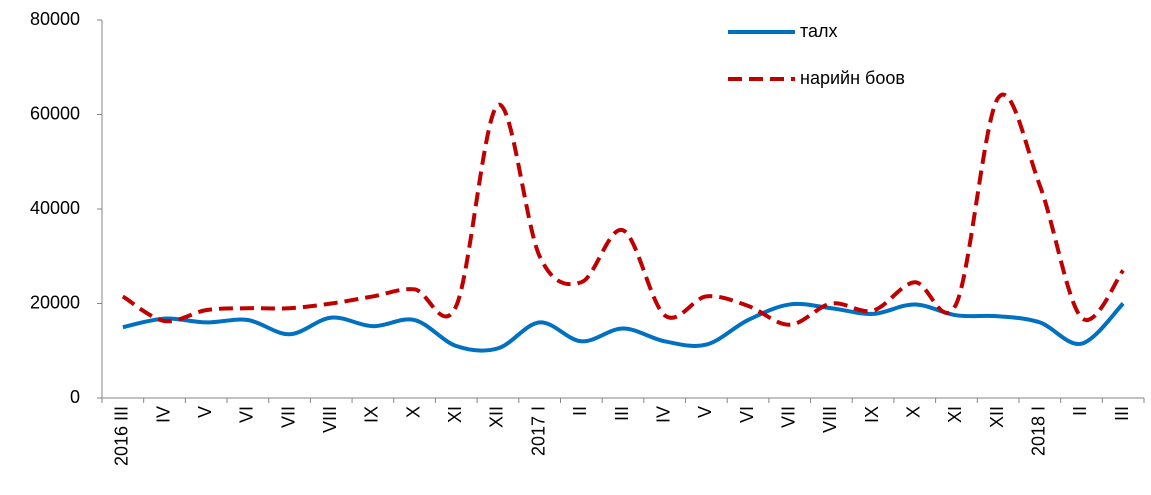  Describe the element at coordinates (55, 302) in the screenshot. I see `y-tick-label: 20000` at that location.